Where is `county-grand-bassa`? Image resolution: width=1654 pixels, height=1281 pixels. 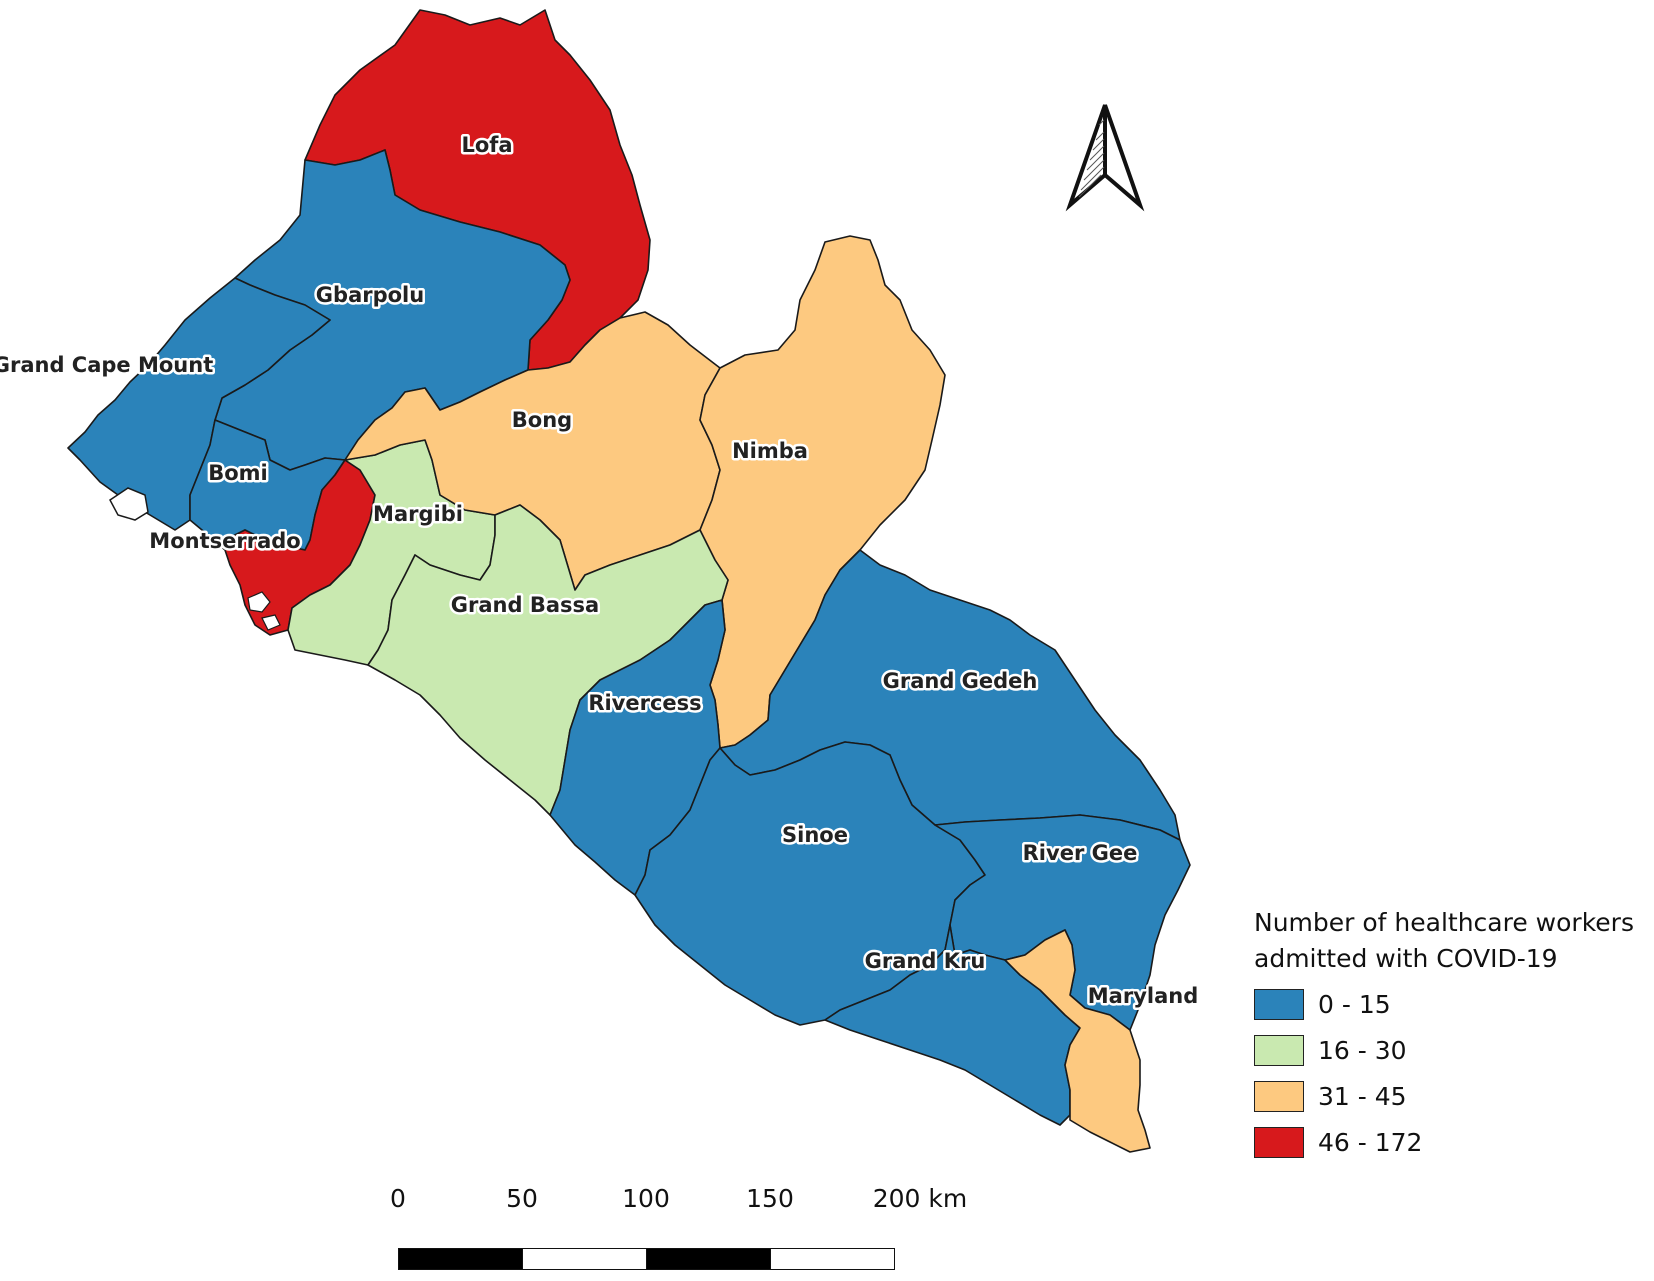
county-grand-bassa is located at coordinates (548, 660).